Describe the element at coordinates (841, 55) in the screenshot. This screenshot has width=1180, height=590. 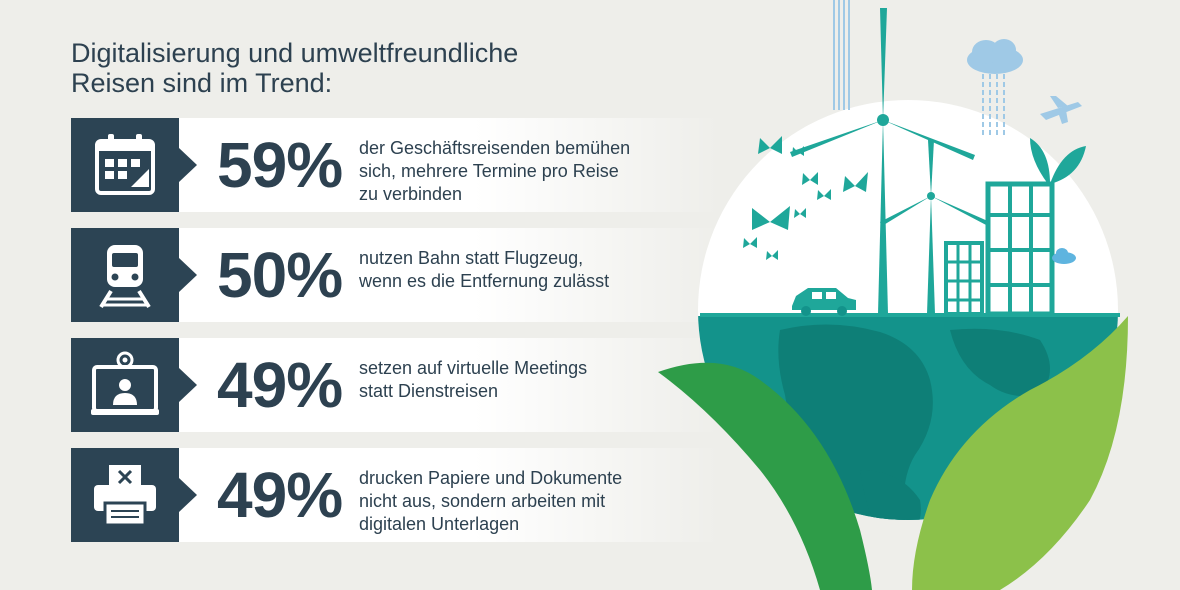
I see `chimney-lines` at that location.